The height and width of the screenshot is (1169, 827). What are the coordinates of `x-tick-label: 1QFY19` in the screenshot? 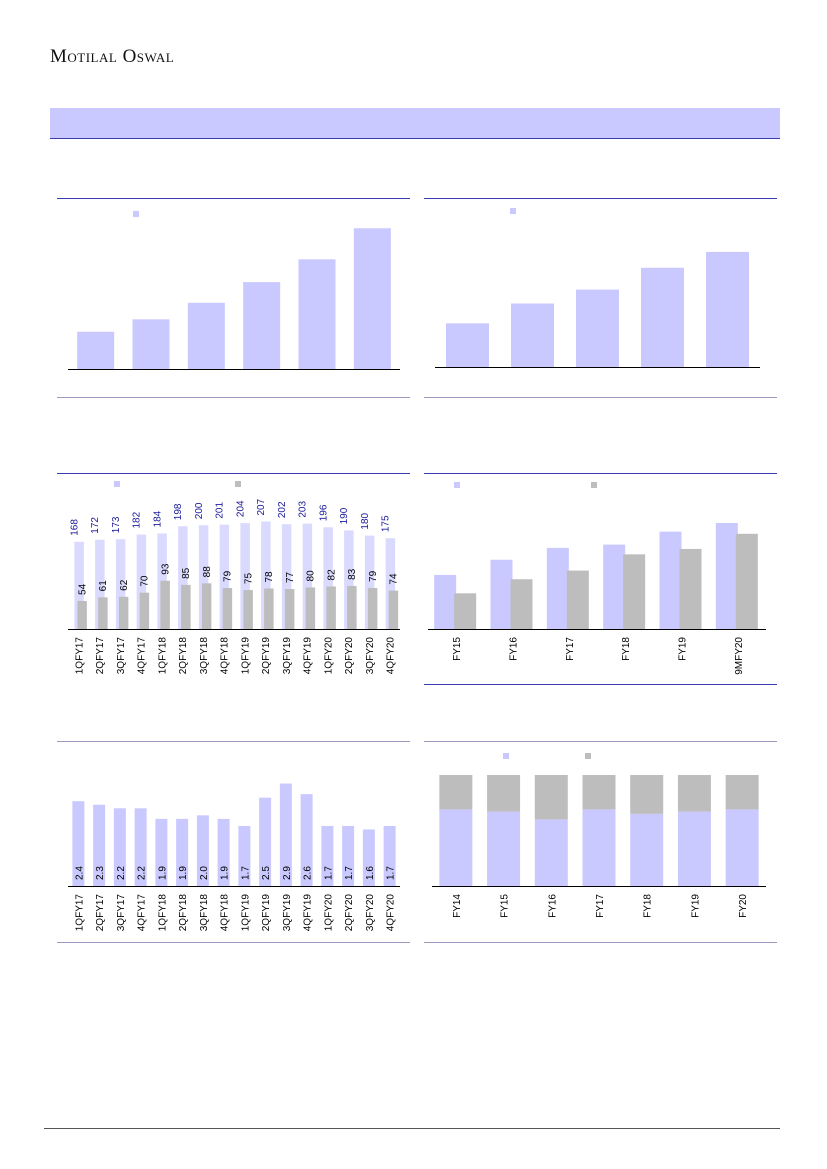 It's located at (245, 913).